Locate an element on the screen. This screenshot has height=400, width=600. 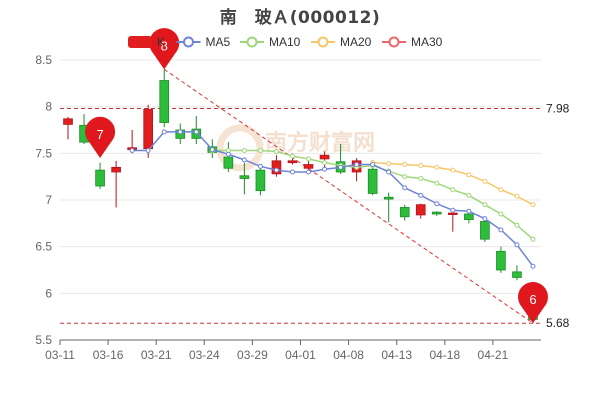
y-tick-label: 5.5 is located at coordinates (43, 340).